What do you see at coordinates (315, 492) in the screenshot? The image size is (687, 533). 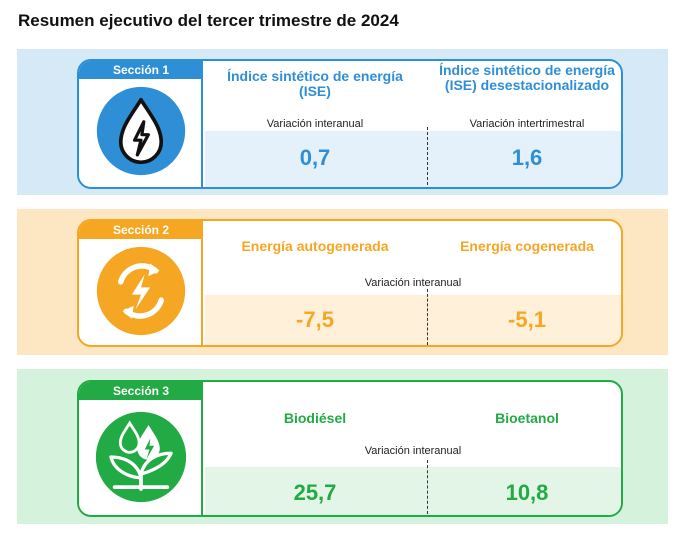 I see `metric-biodiesel-value: 25,7` at bounding box center [315, 492].